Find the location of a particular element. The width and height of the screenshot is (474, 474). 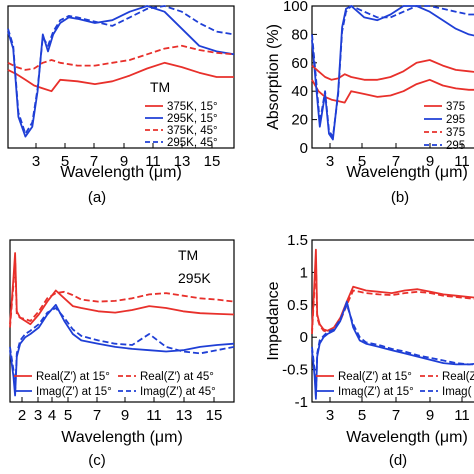

legend-label: Imag(Z′) at 45° is located at coordinates (178, 392).